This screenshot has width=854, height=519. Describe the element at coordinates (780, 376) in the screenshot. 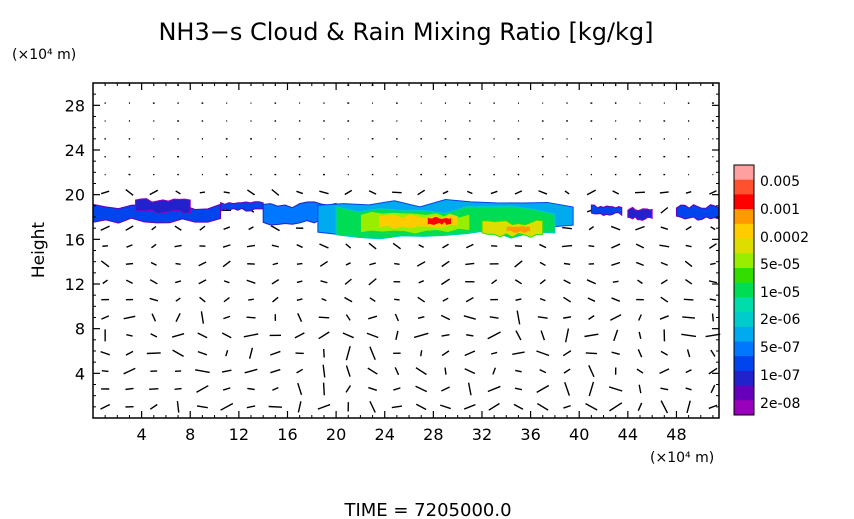

I see `colorbar-label: 1e-07` at that location.